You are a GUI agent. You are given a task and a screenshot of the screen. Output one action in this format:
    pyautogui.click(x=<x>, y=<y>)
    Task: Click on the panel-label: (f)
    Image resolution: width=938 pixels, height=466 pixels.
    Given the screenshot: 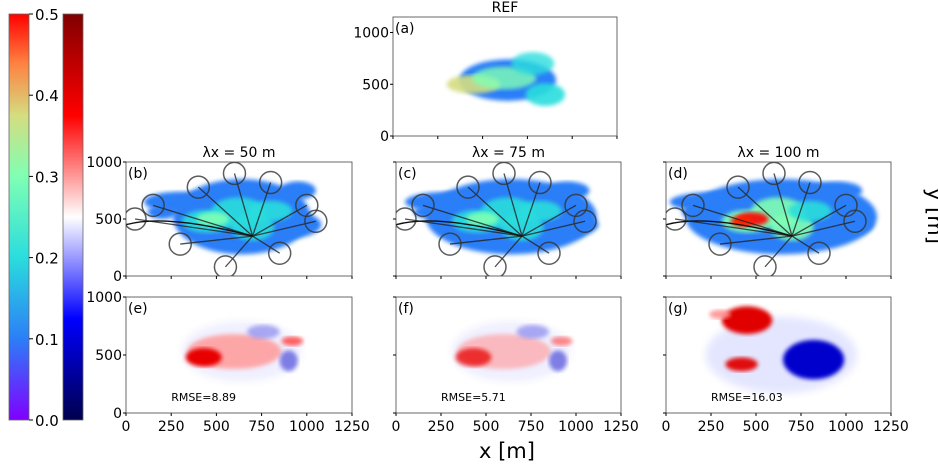 What is the action you would take?
    pyautogui.click(x=406, y=309)
    